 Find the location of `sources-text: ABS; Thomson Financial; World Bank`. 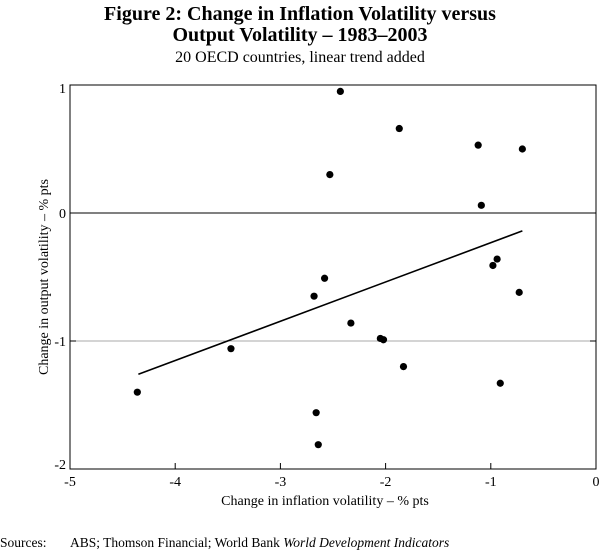

sources-text: ABS; Thomson Financial; World Bank is located at coordinates (177, 542).